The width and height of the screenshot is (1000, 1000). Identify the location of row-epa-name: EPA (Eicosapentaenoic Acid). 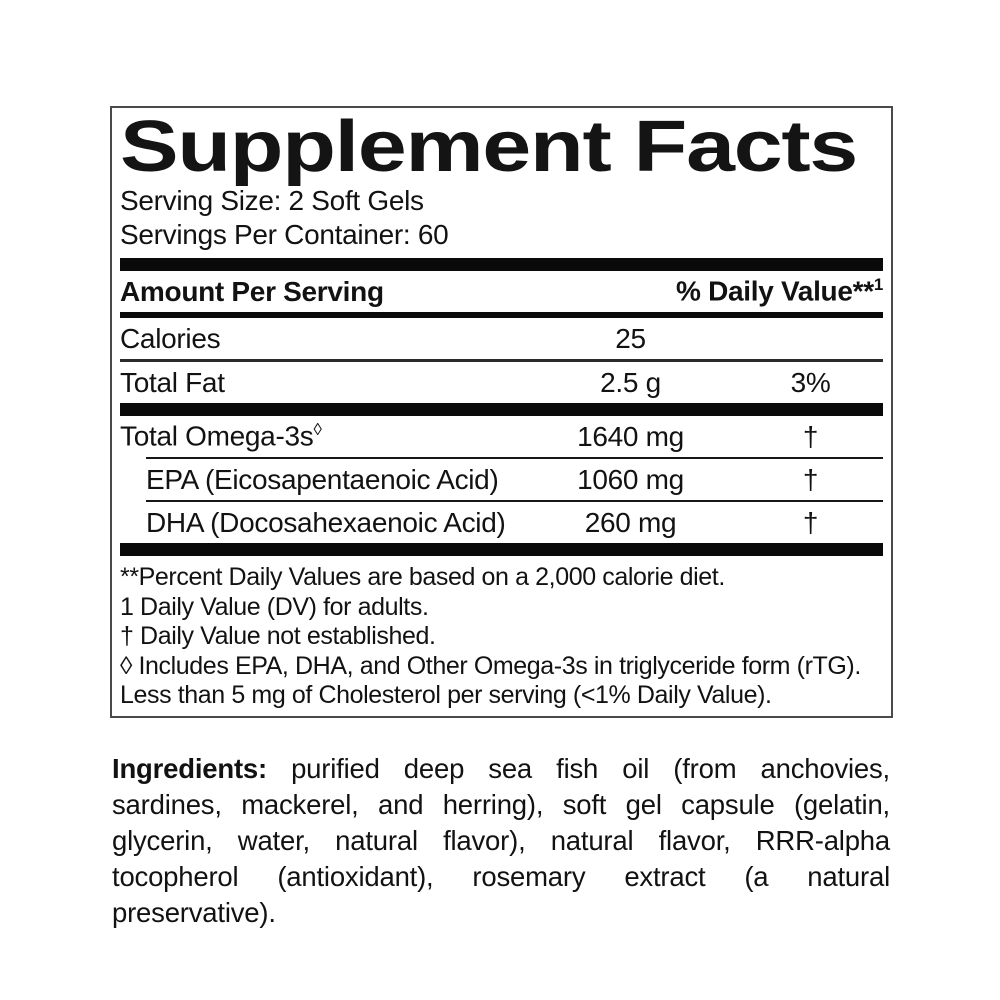
(322, 479).